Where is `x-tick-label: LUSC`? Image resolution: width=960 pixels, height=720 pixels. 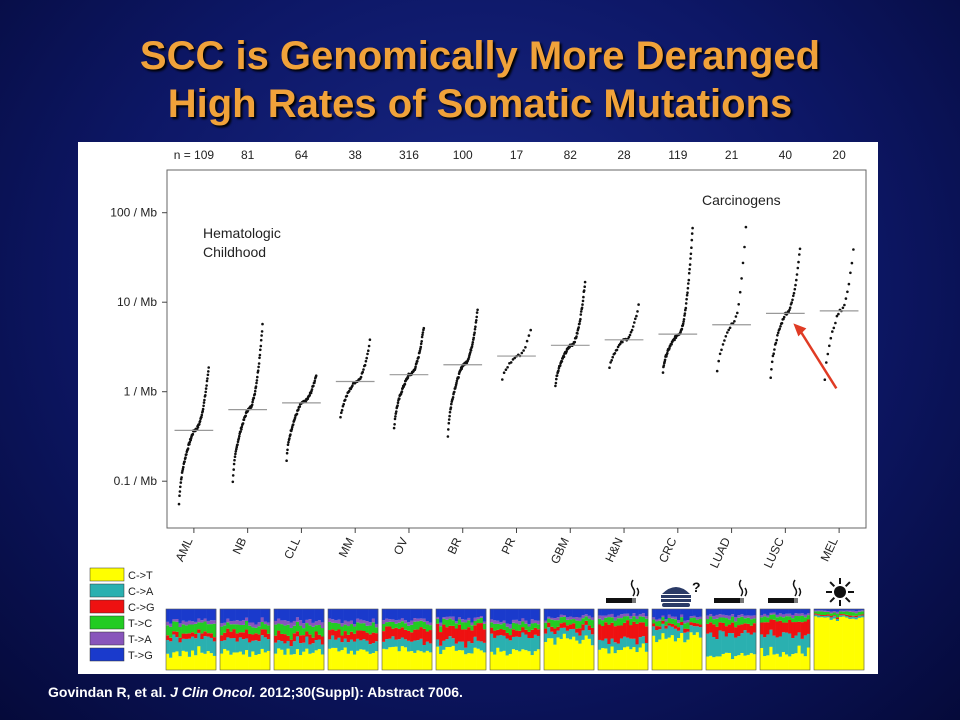
x-tick-label: LUSC is located at coordinates (774, 552).